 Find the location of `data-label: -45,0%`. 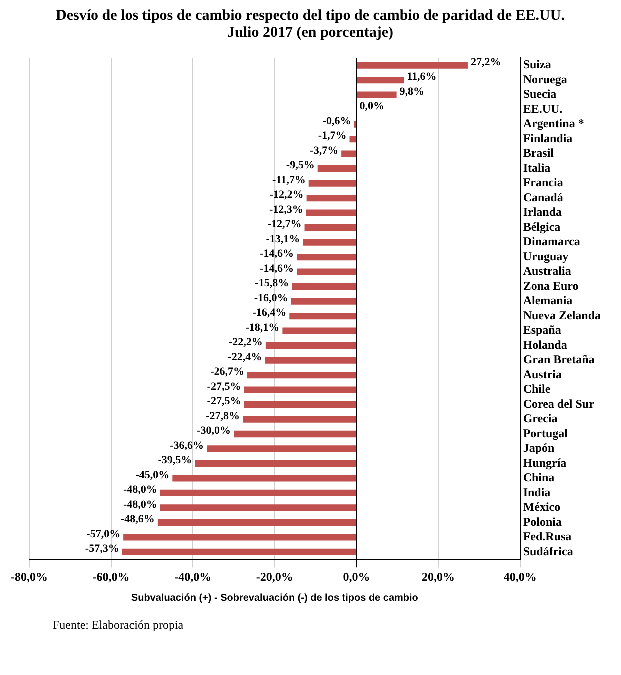

data-label: -45,0% is located at coordinates (153, 475).